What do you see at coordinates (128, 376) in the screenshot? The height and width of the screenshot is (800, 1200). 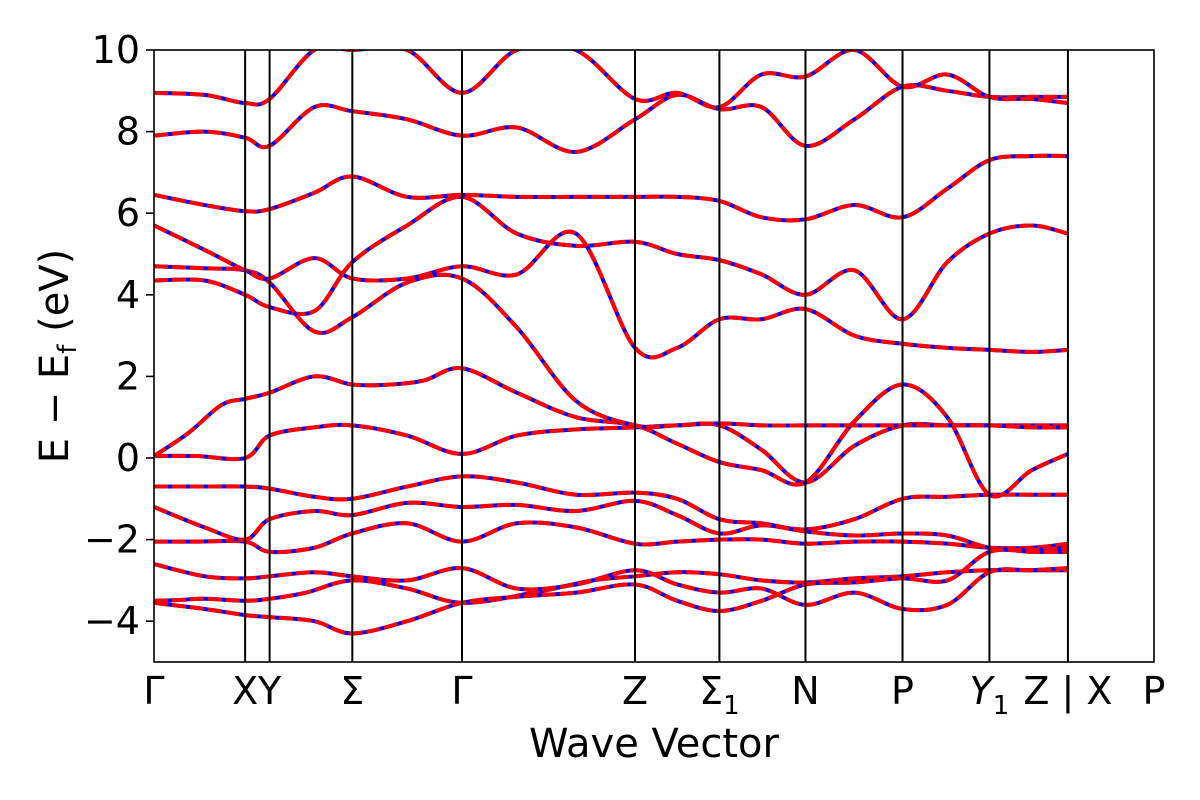 I see `y-tick-label-3: 2` at bounding box center [128, 376].